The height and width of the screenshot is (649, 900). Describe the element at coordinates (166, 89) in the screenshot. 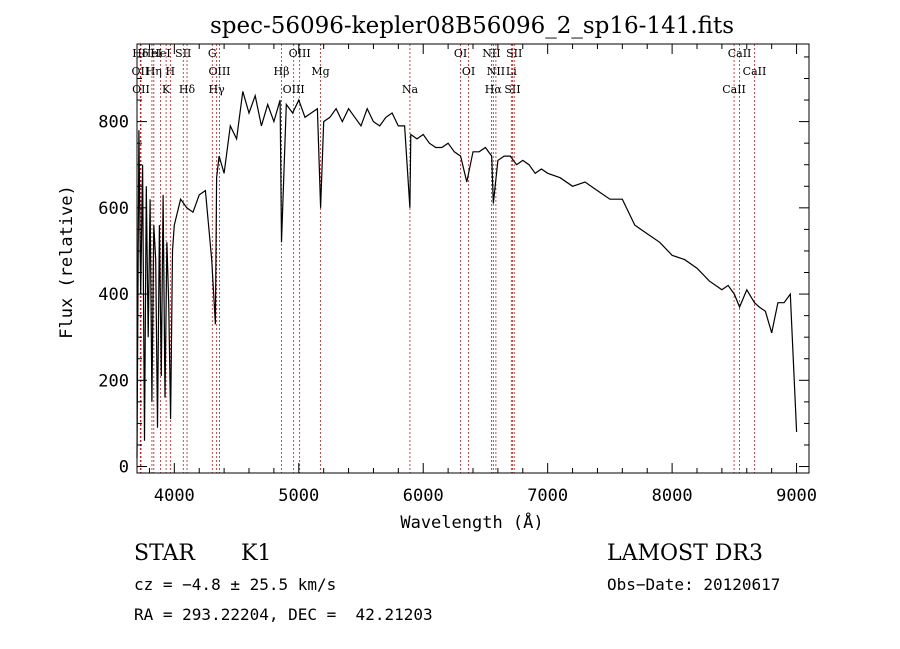

I see `marker-label: K` at that location.